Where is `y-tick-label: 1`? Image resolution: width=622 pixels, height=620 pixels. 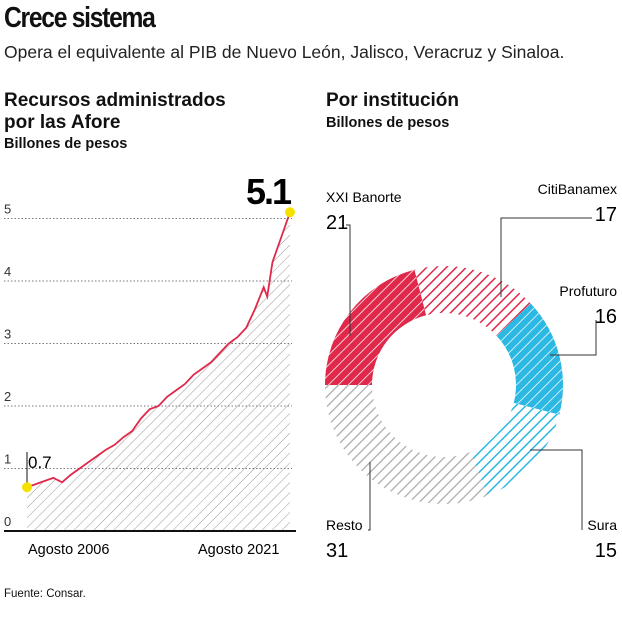
y-tick-label: 1 is located at coordinates (7, 459).